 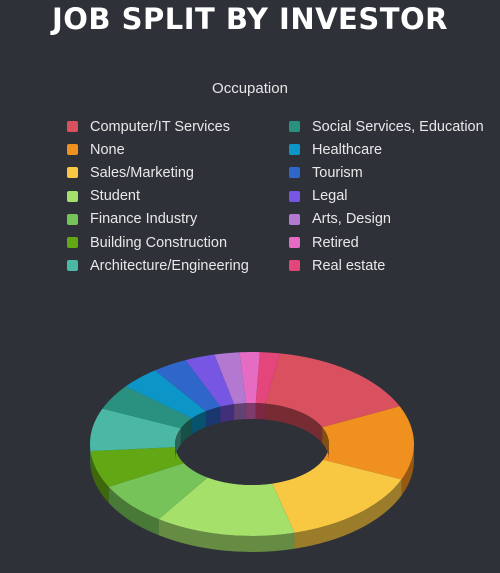 I want to click on legend-item: Computer/IT Services, so click(x=158, y=126).